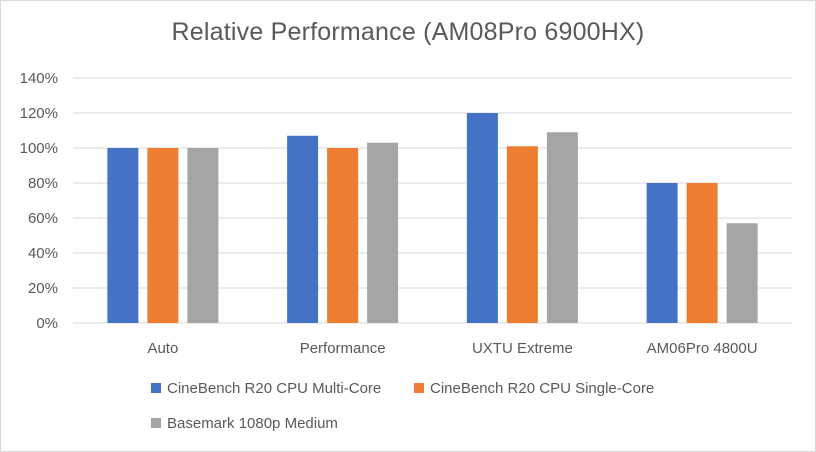  I want to click on legend-label: CineBench R20 CPU Single-Core, so click(542, 388).